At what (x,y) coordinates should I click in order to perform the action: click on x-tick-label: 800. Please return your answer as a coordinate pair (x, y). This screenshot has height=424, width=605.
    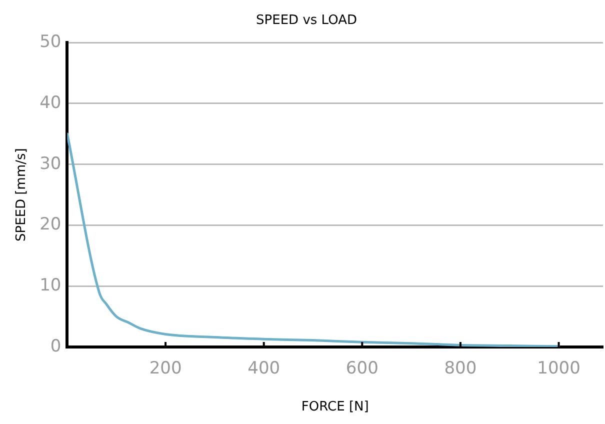
    Looking at the image, I should click on (460, 368).